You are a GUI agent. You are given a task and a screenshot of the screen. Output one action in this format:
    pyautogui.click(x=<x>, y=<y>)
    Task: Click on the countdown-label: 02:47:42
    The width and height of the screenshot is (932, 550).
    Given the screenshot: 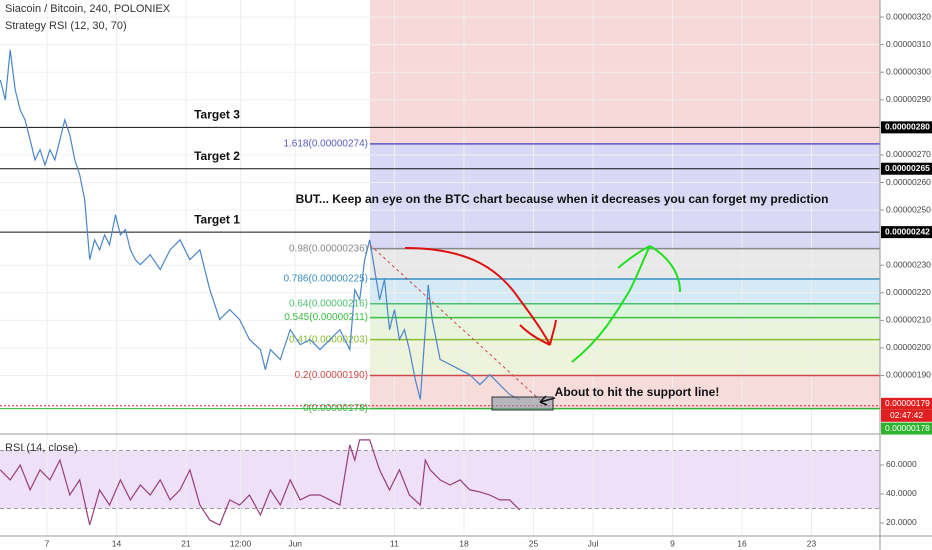 What is the action you would take?
    pyautogui.click(x=906, y=415)
    